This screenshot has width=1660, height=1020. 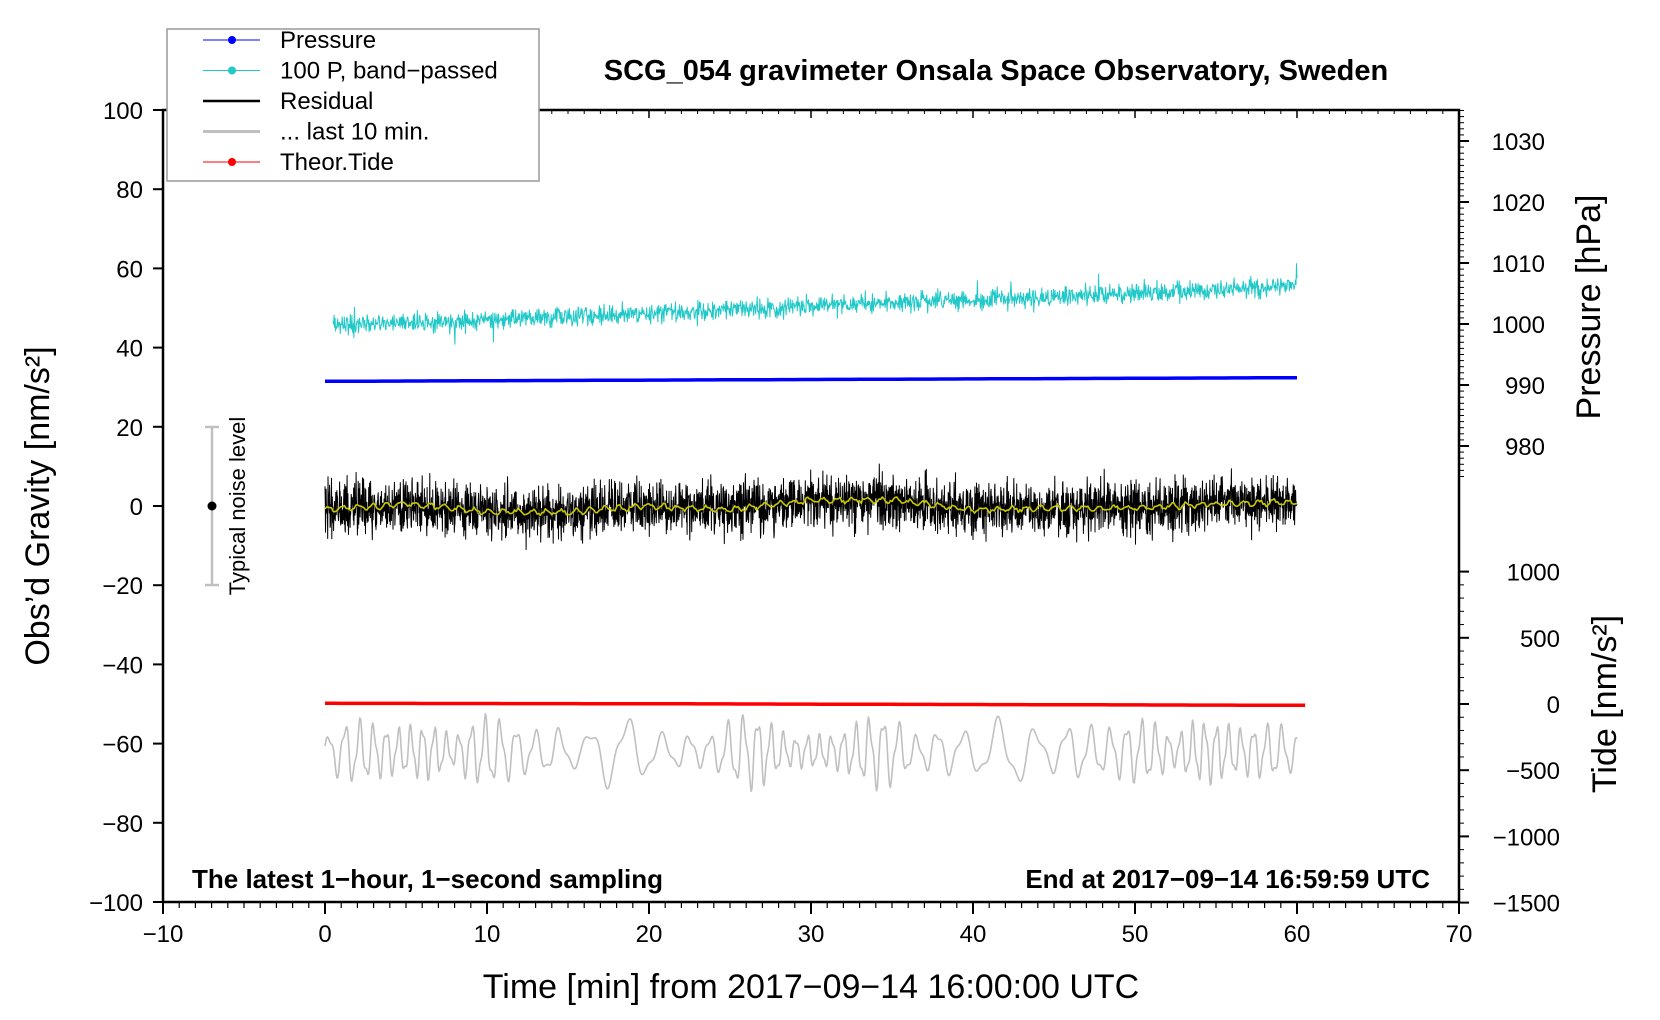 I want to click on legend-label: Theor.Tide, so click(x=337, y=162).